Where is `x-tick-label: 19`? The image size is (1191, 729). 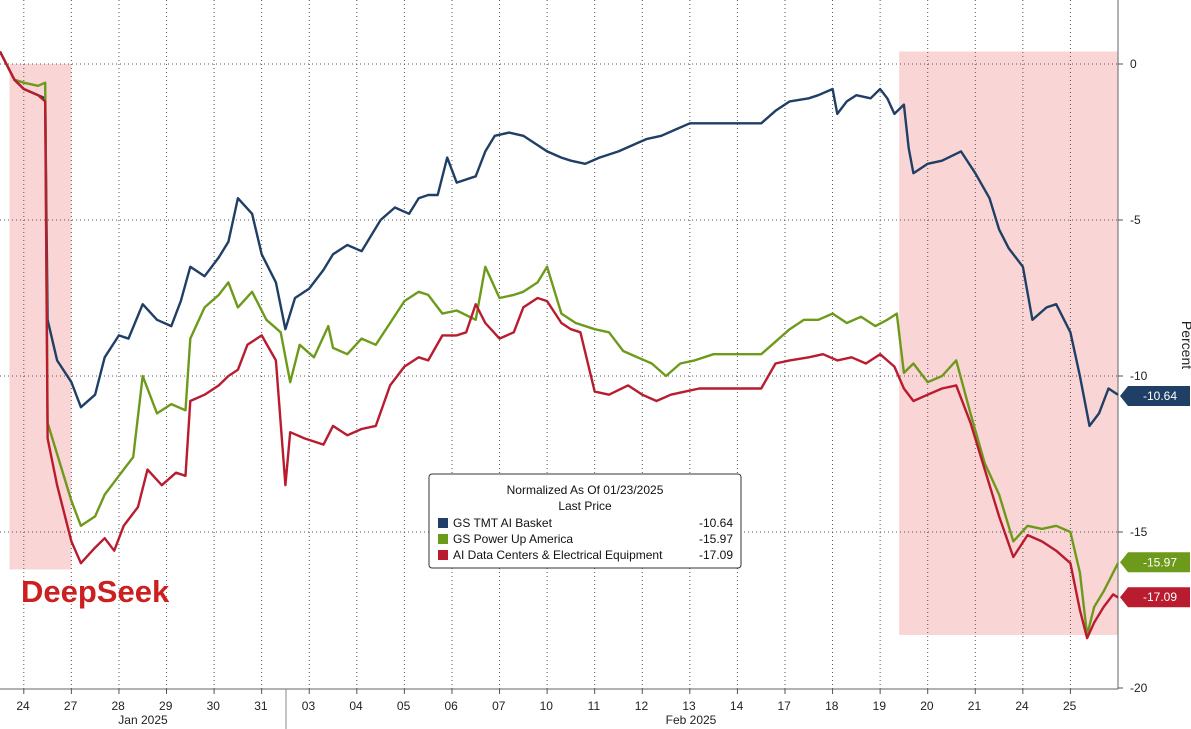 x-tick-label: 19 is located at coordinates (880, 706).